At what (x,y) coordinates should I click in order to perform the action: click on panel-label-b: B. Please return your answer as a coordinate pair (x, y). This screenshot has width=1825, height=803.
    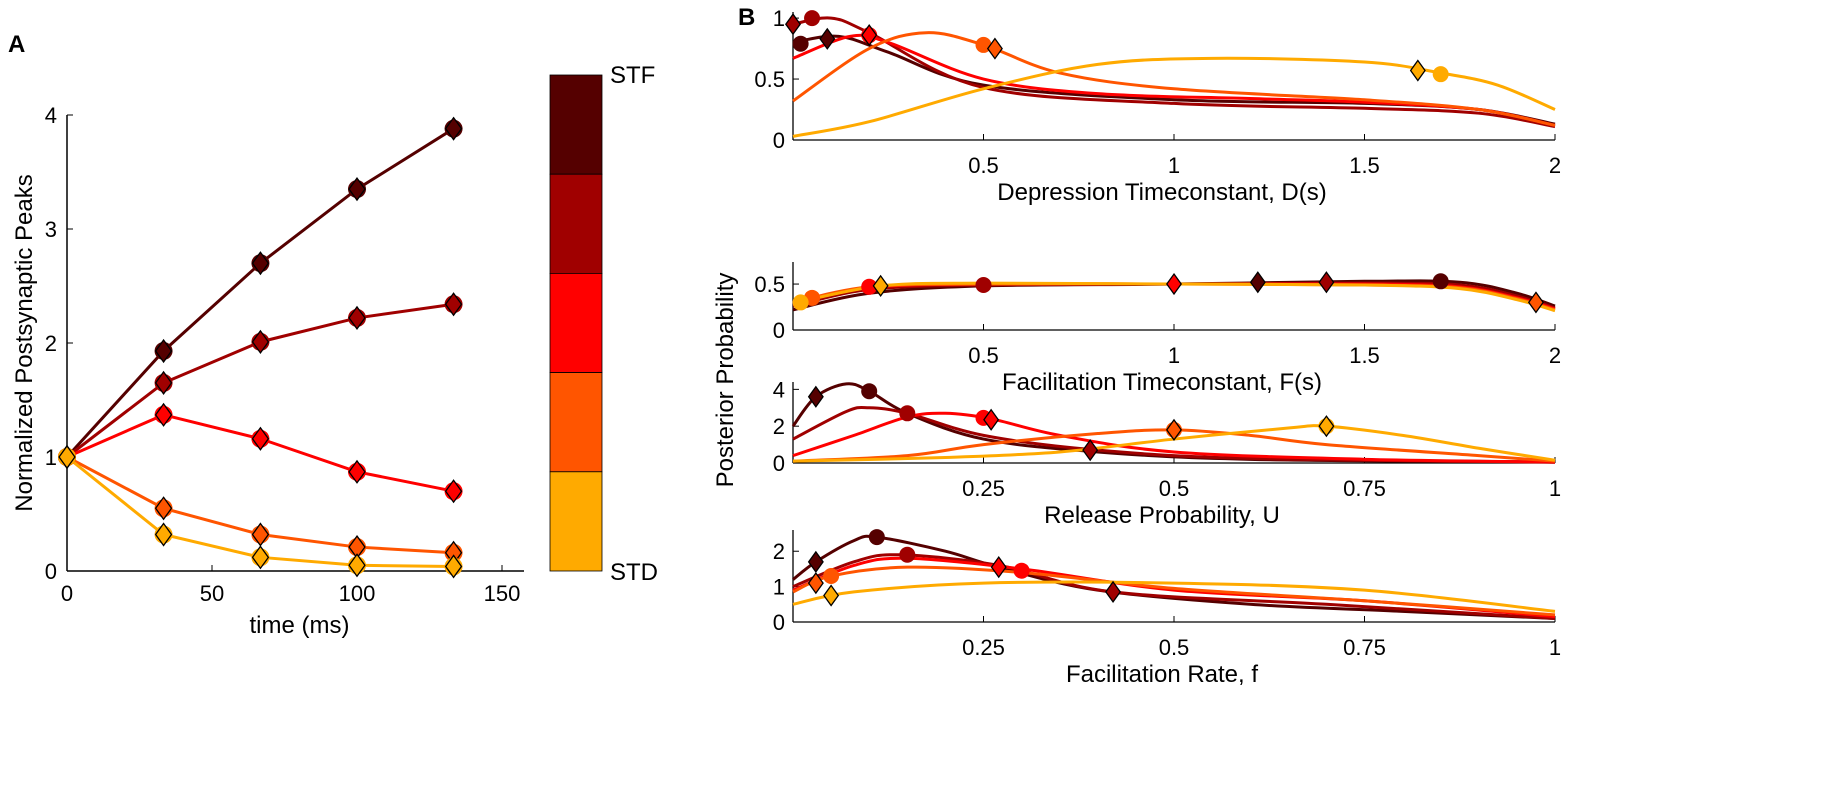
    Looking at the image, I should click on (746, 17).